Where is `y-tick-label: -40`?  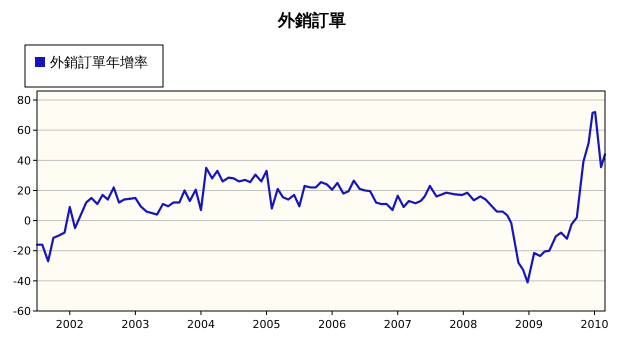 y-tick-label: -40 is located at coordinates (22, 281).